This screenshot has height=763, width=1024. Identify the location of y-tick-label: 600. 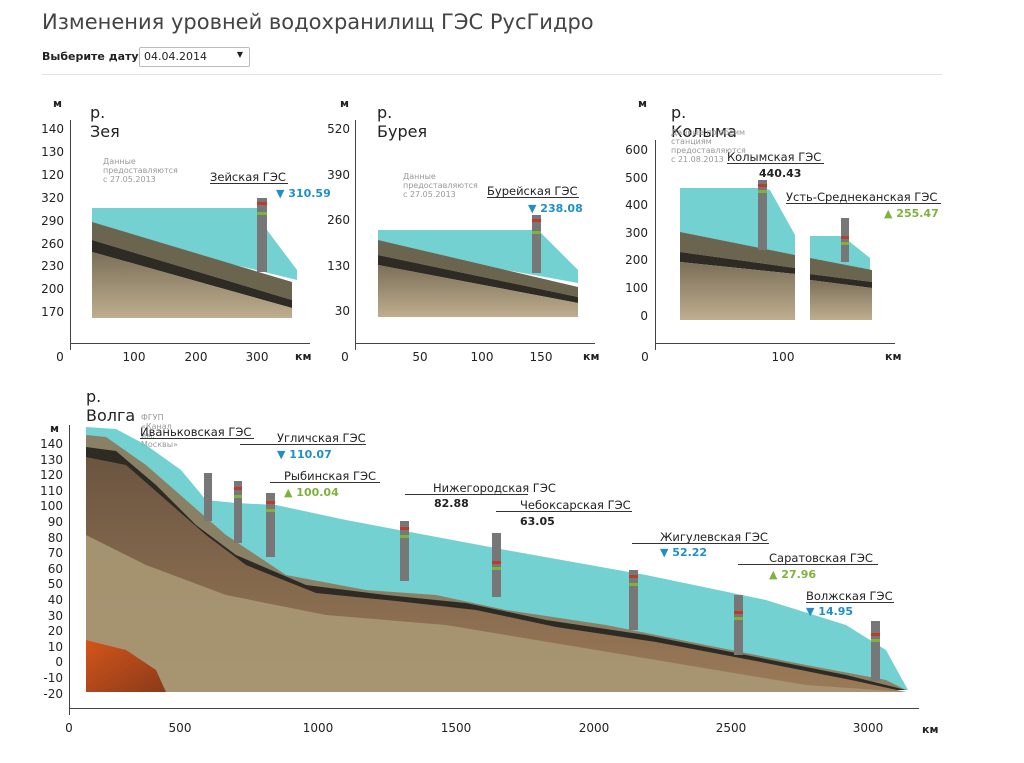
(636, 150).